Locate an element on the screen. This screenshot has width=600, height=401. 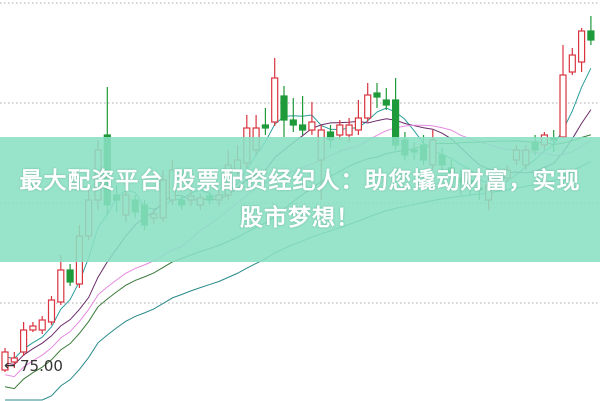
left-arrow-icon: ← is located at coordinates (10, 366).